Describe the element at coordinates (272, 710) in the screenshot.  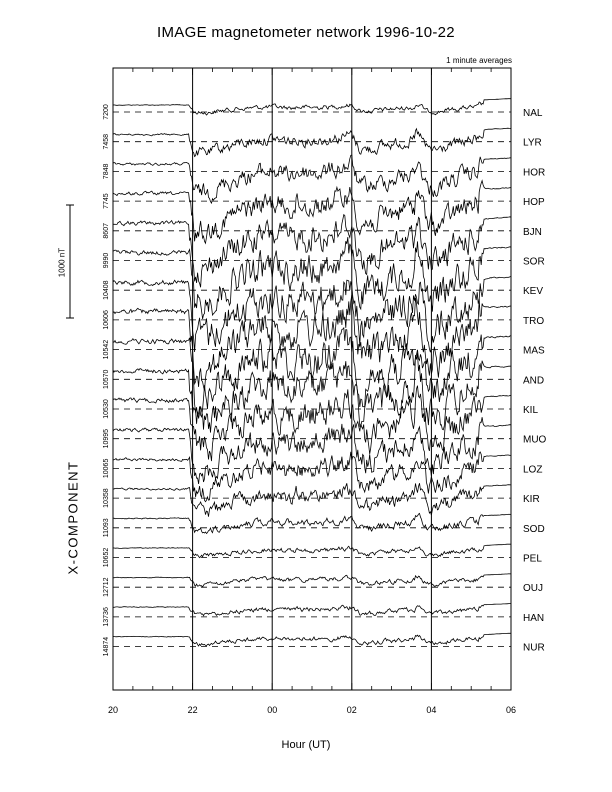
I see `x-tick-label: 00` at that location.